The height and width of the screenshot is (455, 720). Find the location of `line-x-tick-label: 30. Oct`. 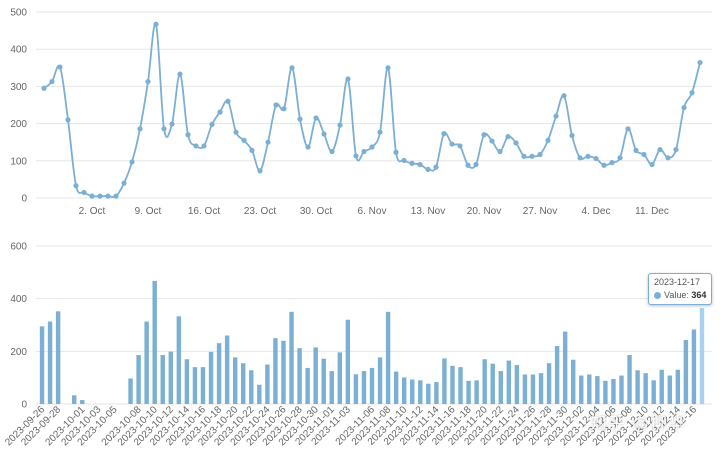

line-x-tick-label: 30. Oct is located at coordinates (316, 211).